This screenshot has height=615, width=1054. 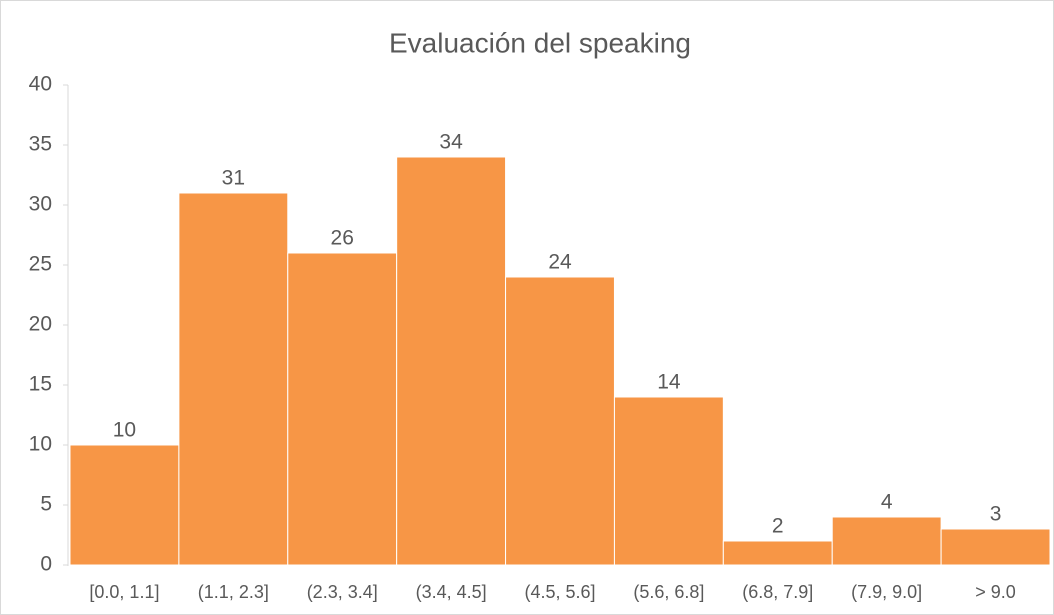 I want to click on y-tick-label: 35, so click(x=40, y=144).